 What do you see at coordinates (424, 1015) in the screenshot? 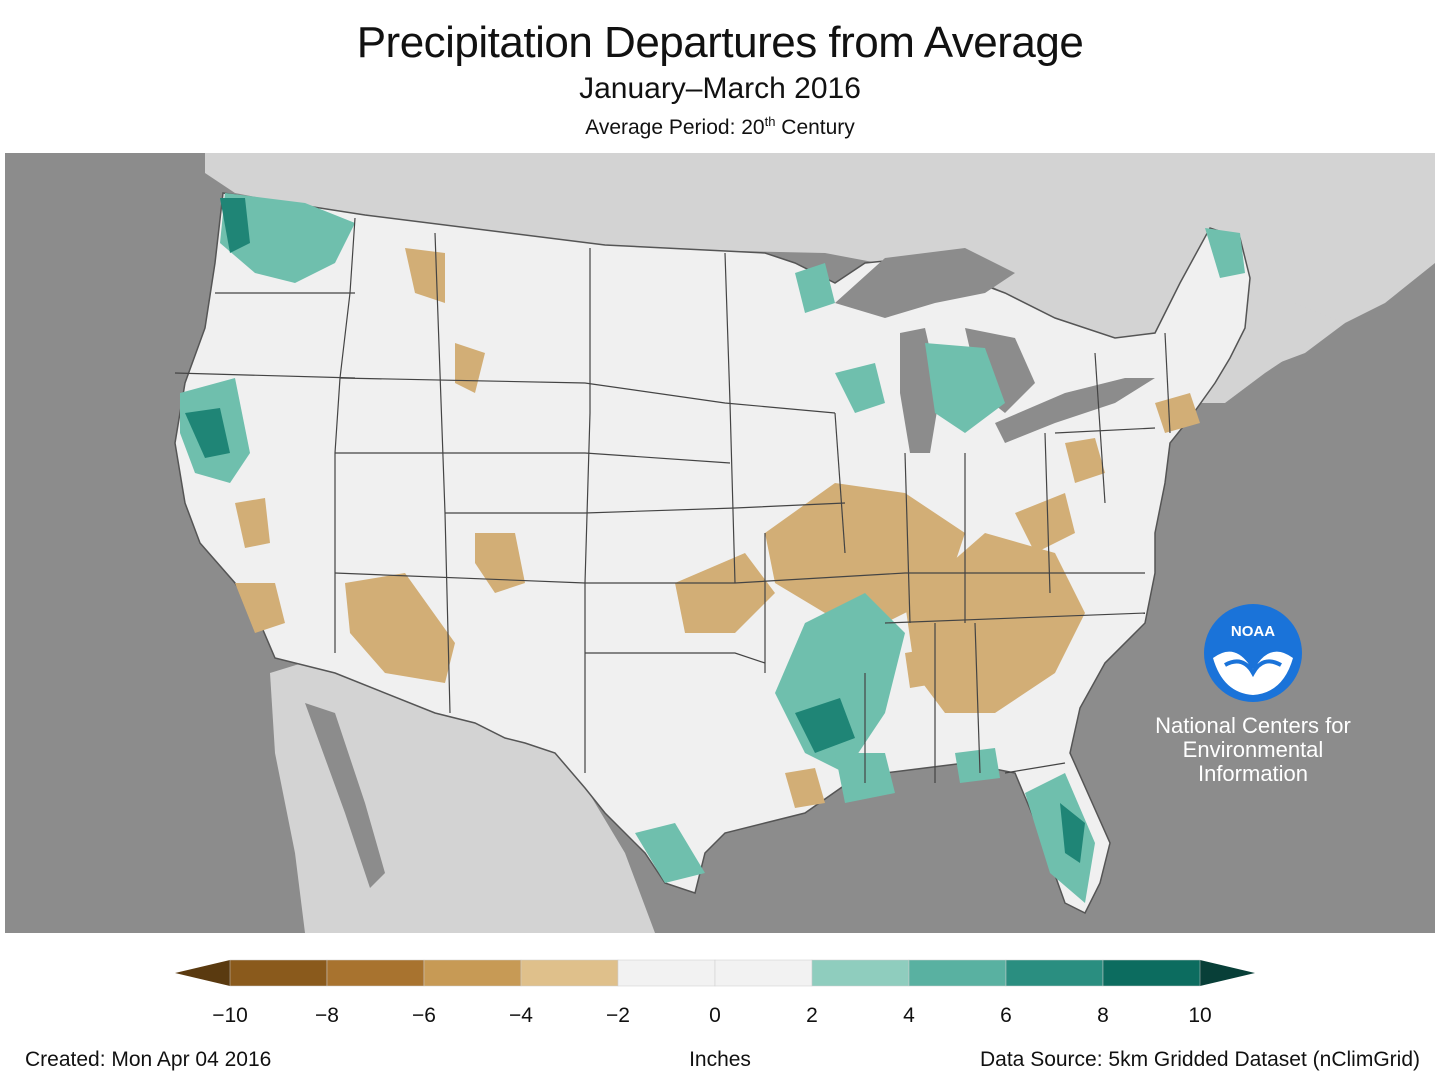
I see `legend-tick-label: −6` at bounding box center [424, 1015].